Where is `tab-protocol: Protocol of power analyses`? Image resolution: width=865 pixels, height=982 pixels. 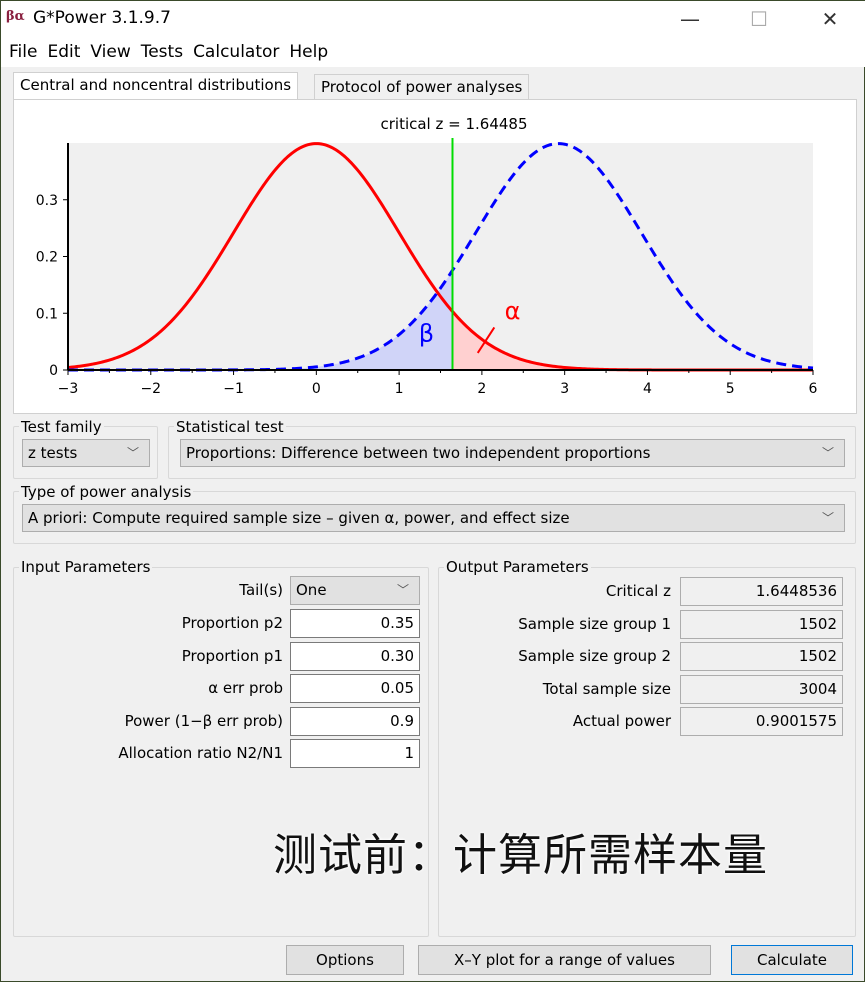
tab-protocol: Protocol of power analyses is located at coordinates (422, 87).